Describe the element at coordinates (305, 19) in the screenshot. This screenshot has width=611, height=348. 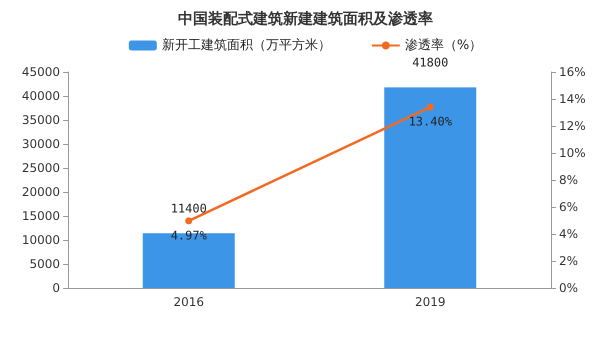
I see `chart-title: 中国装配式建筑新建建筑面积及渗透率` at that location.